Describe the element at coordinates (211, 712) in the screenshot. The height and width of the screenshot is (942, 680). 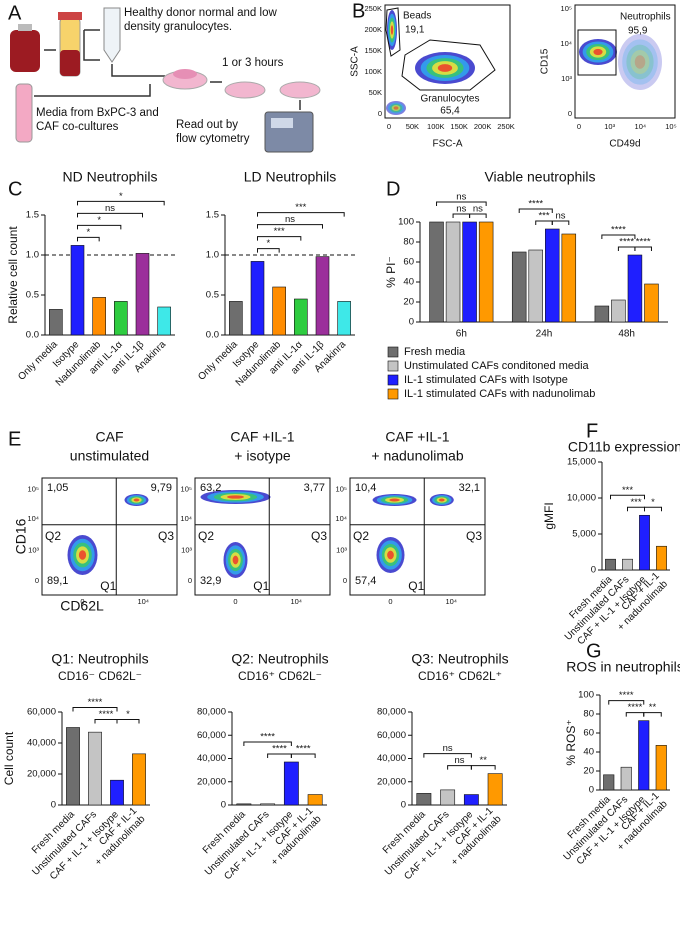
I see `y-tick-label: 80,000` at that location.